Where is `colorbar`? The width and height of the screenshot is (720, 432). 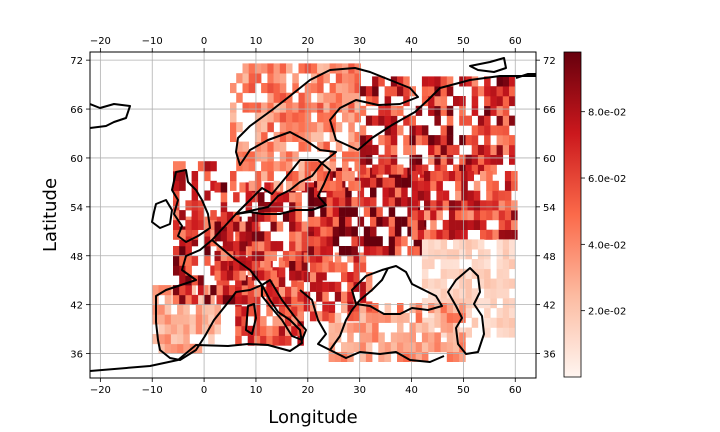
colorbar is located at coordinates (572, 214).